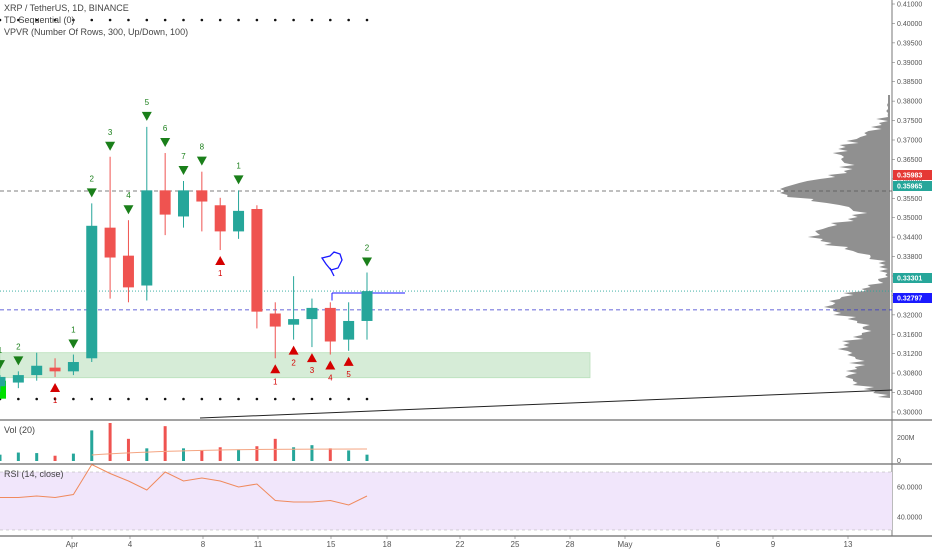 This screenshot has width=932, height=550. What do you see at coordinates (457, 444) in the screenshot?
I see `volume-pane: 200M 0` at bounding box center [457, 444].